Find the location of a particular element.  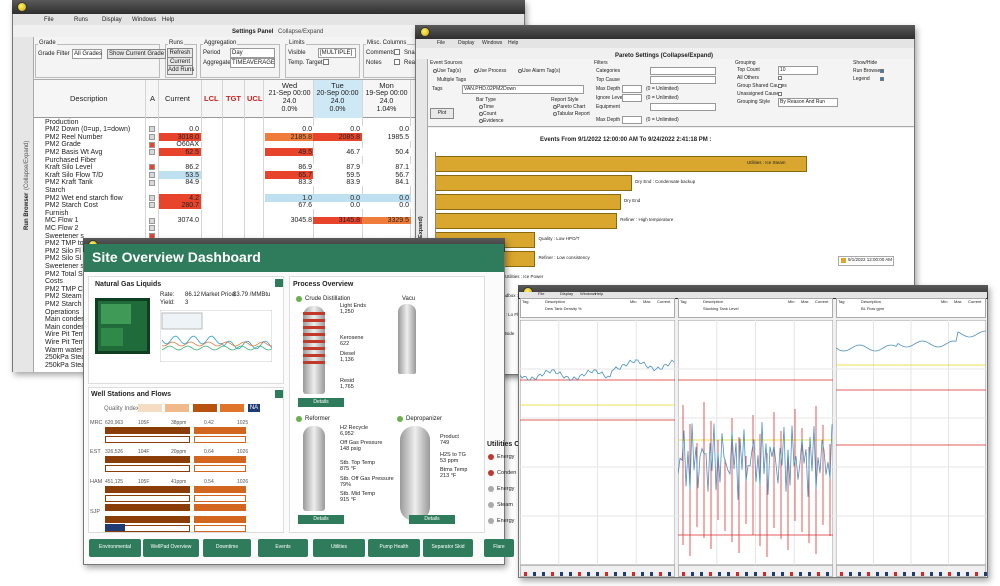

nav-button: Separator Skid is located at coordinates (448, 548).